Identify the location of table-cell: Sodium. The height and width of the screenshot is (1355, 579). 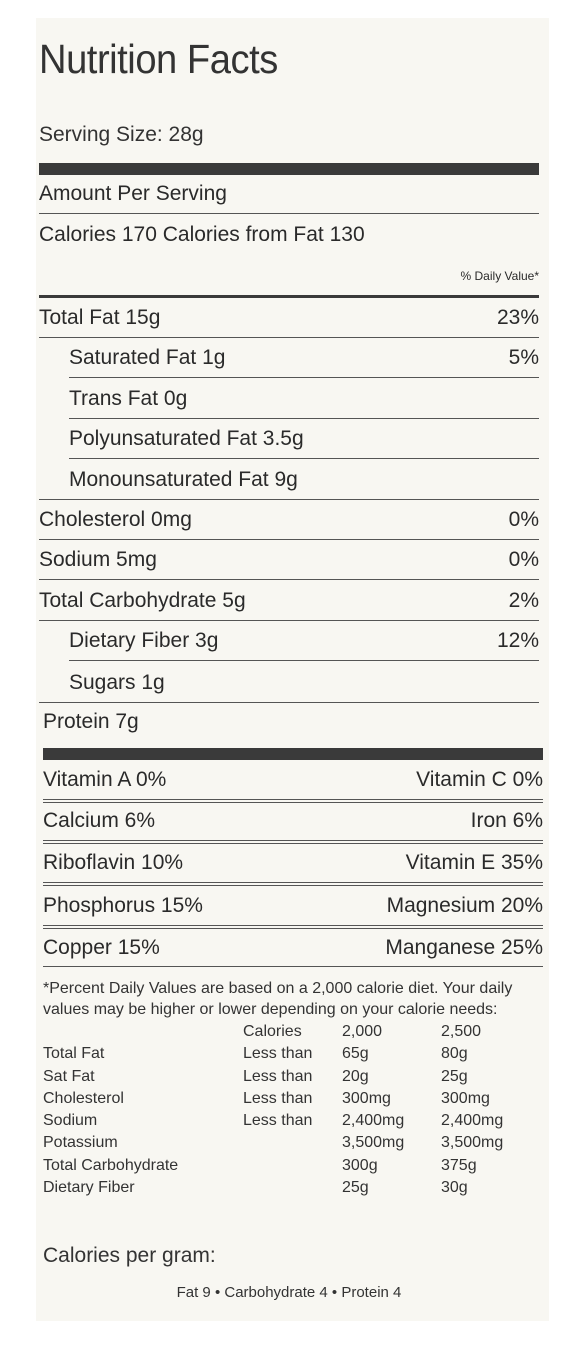
(70, 1121).